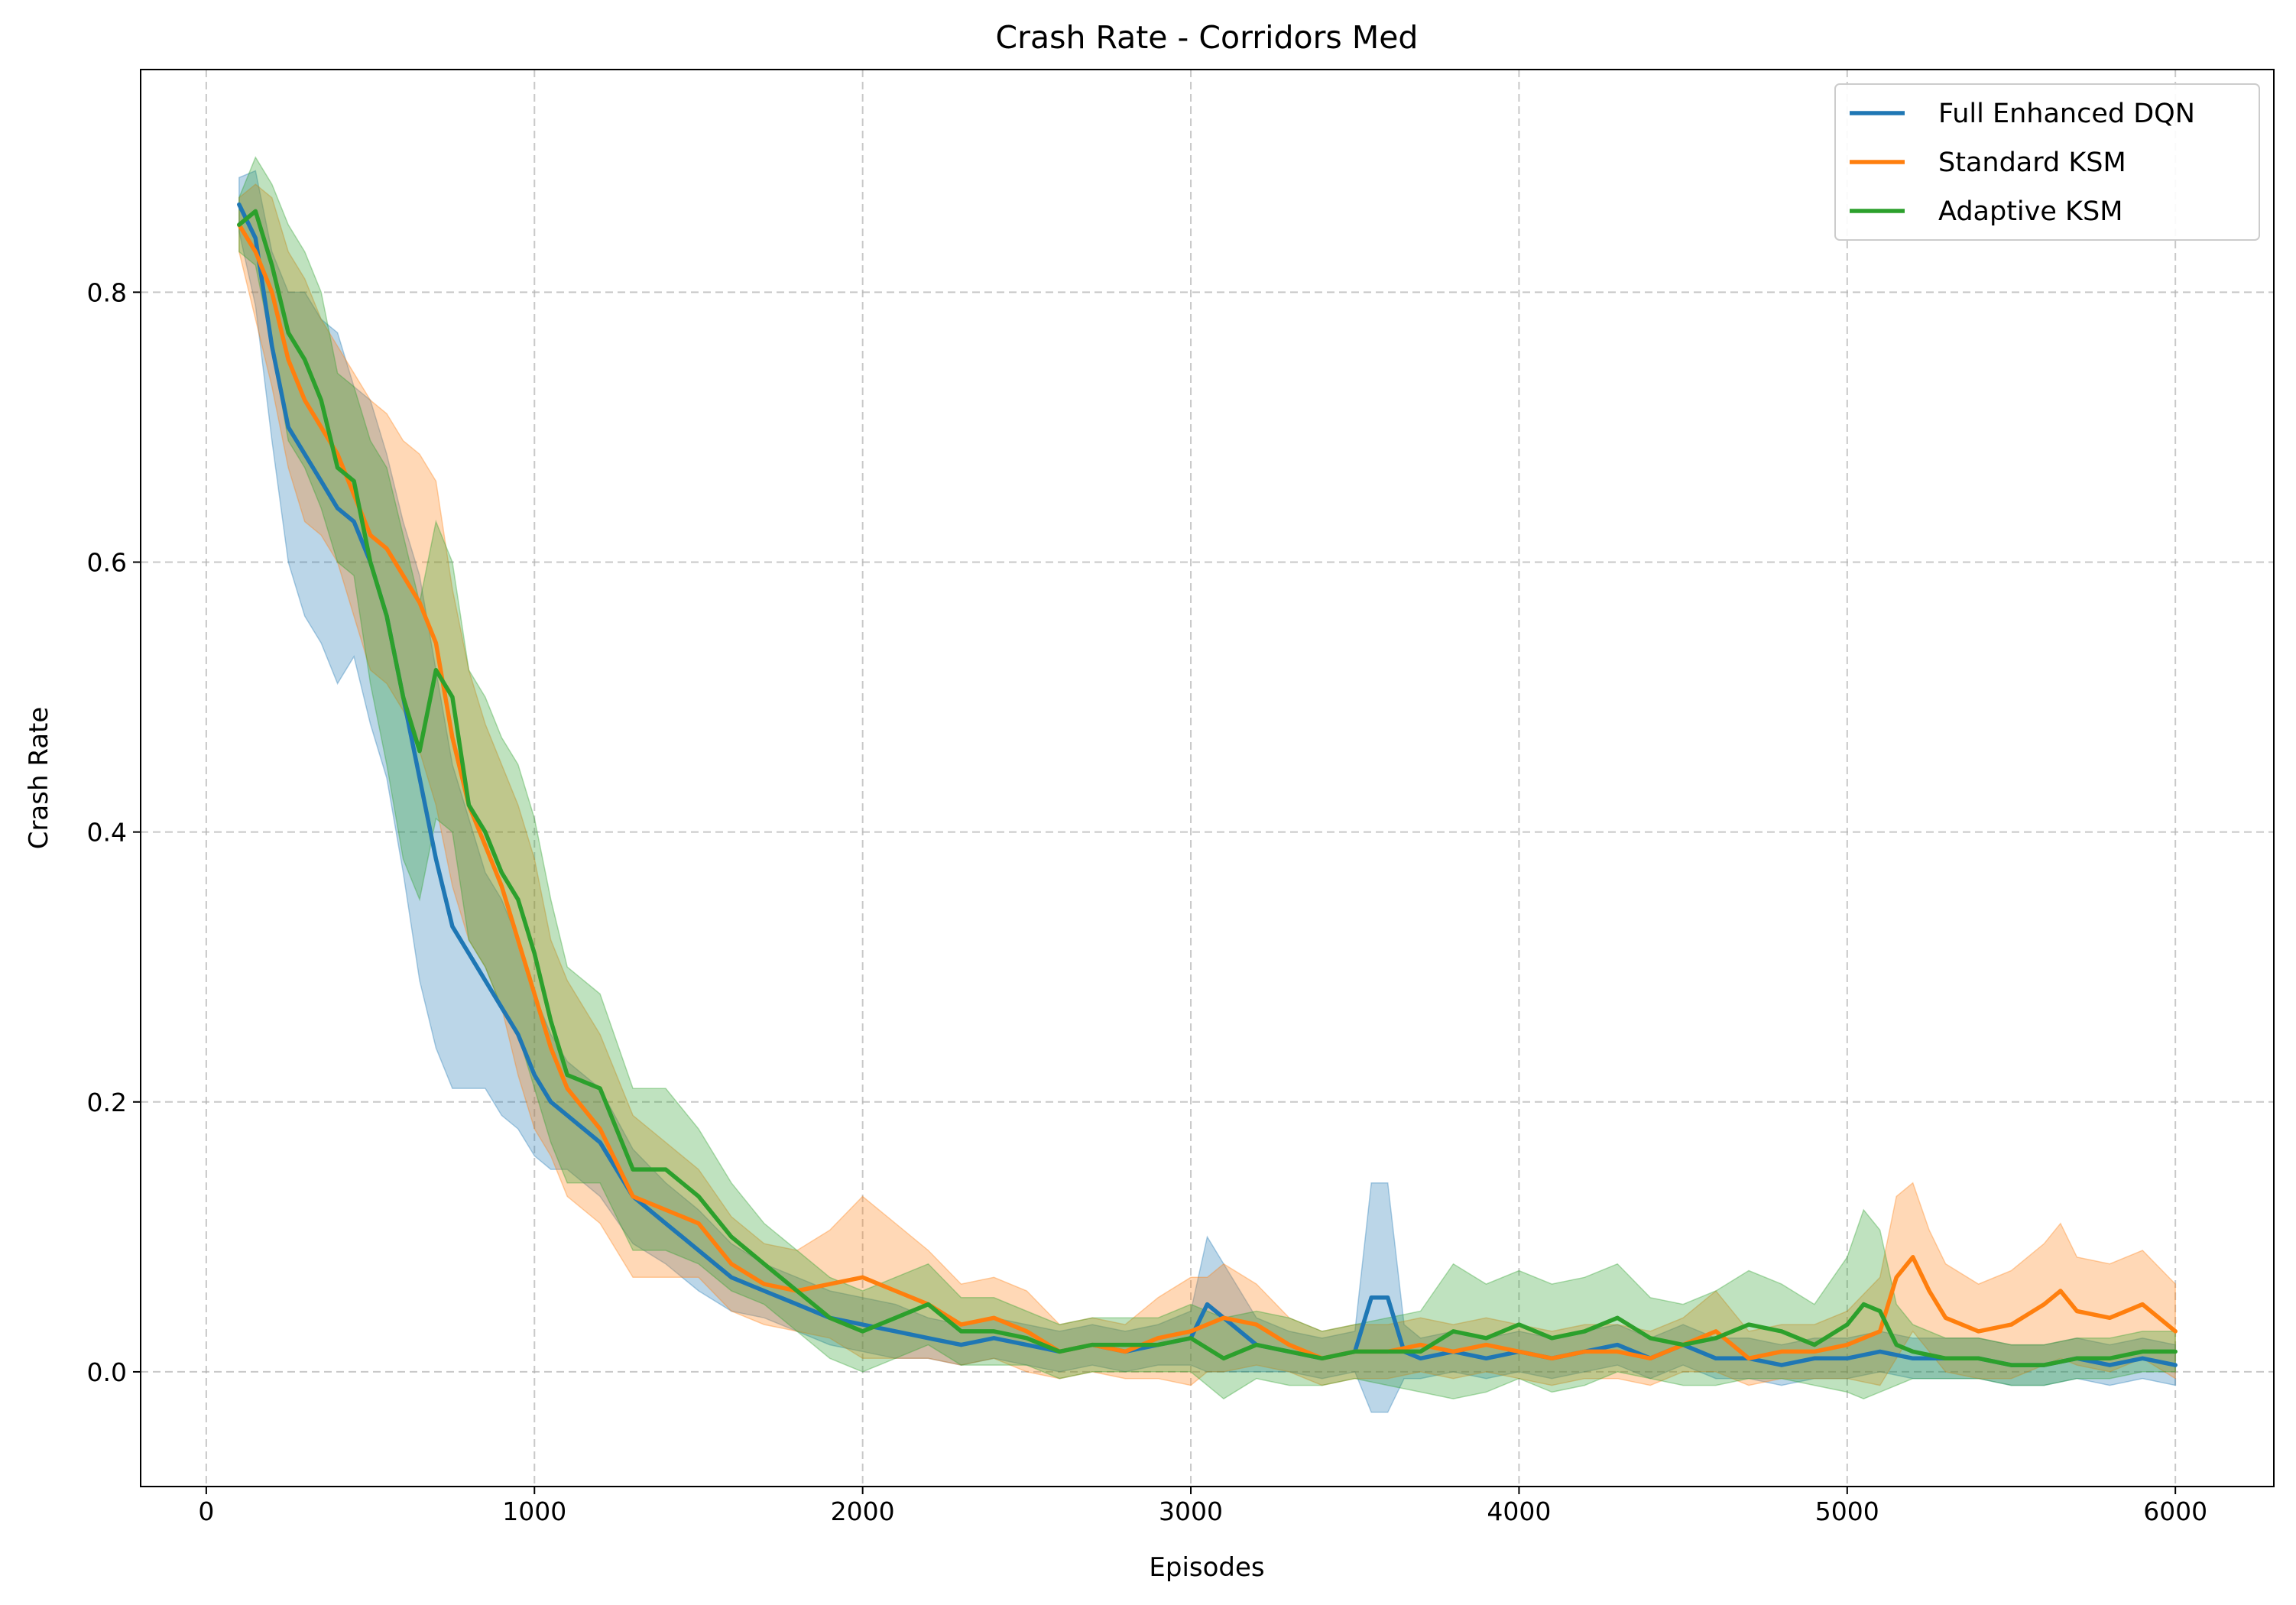 The image size is (2296, 1605). What do you see at coordinates (1206, 1567) in the screenshot?
I see `x-axis-title: Episodes` at bounding box center [1206, 1567].